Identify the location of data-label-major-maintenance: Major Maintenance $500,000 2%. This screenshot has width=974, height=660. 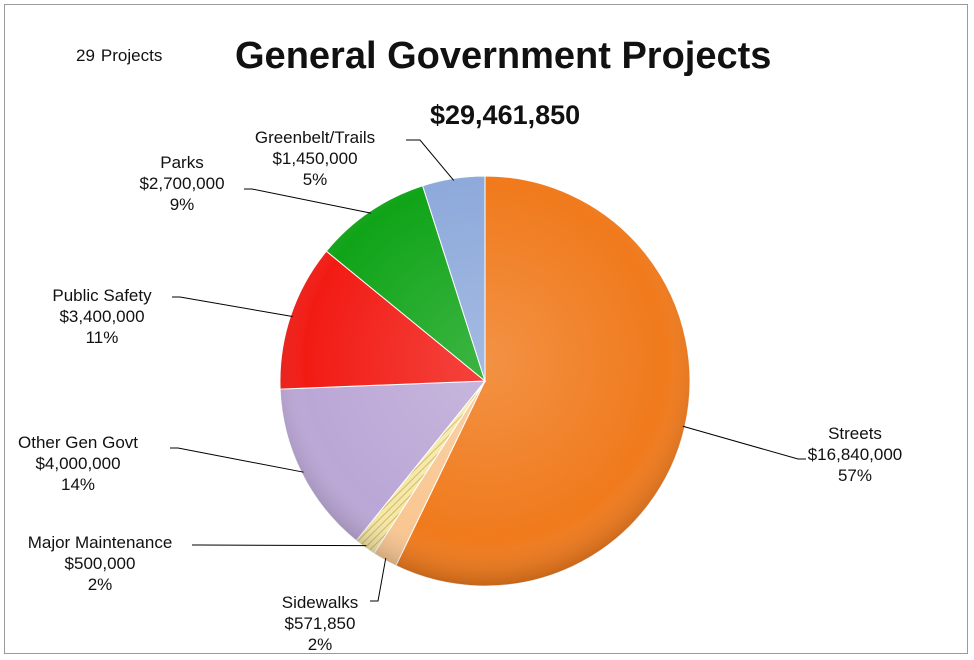
(100, 563).